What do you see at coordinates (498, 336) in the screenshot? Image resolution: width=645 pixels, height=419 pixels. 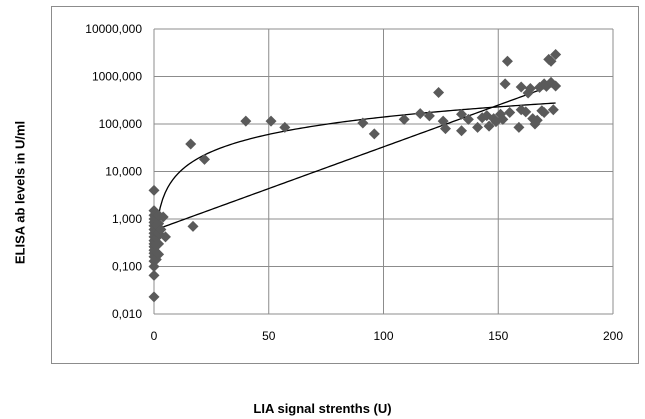 I see `x-tick-label: 150` at bounding box center [498, 336].